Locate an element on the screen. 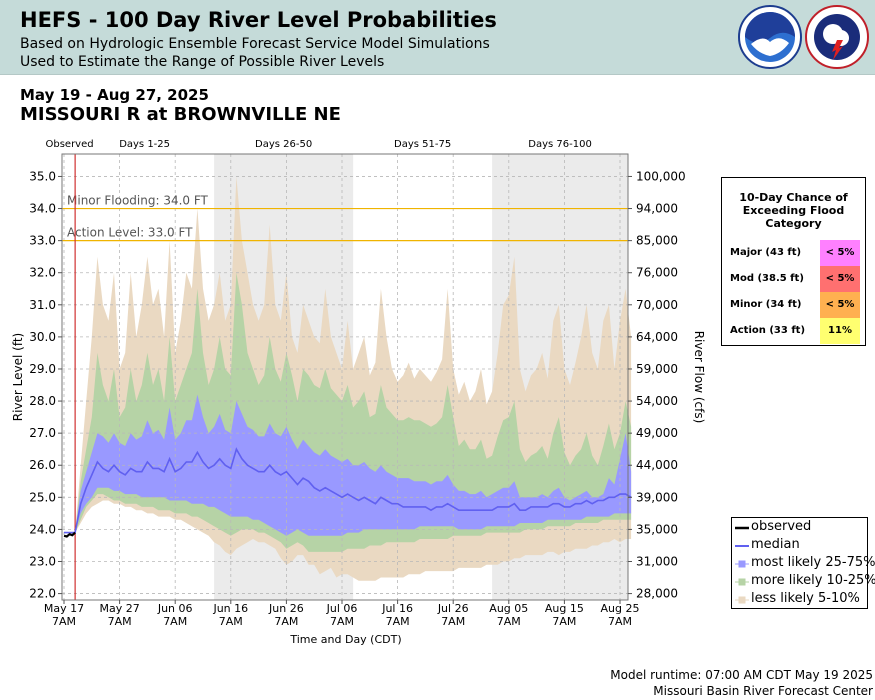 This screenshot has height=700, width=875. y-tick-label: 31.0 is located at coordinates (42, 305).